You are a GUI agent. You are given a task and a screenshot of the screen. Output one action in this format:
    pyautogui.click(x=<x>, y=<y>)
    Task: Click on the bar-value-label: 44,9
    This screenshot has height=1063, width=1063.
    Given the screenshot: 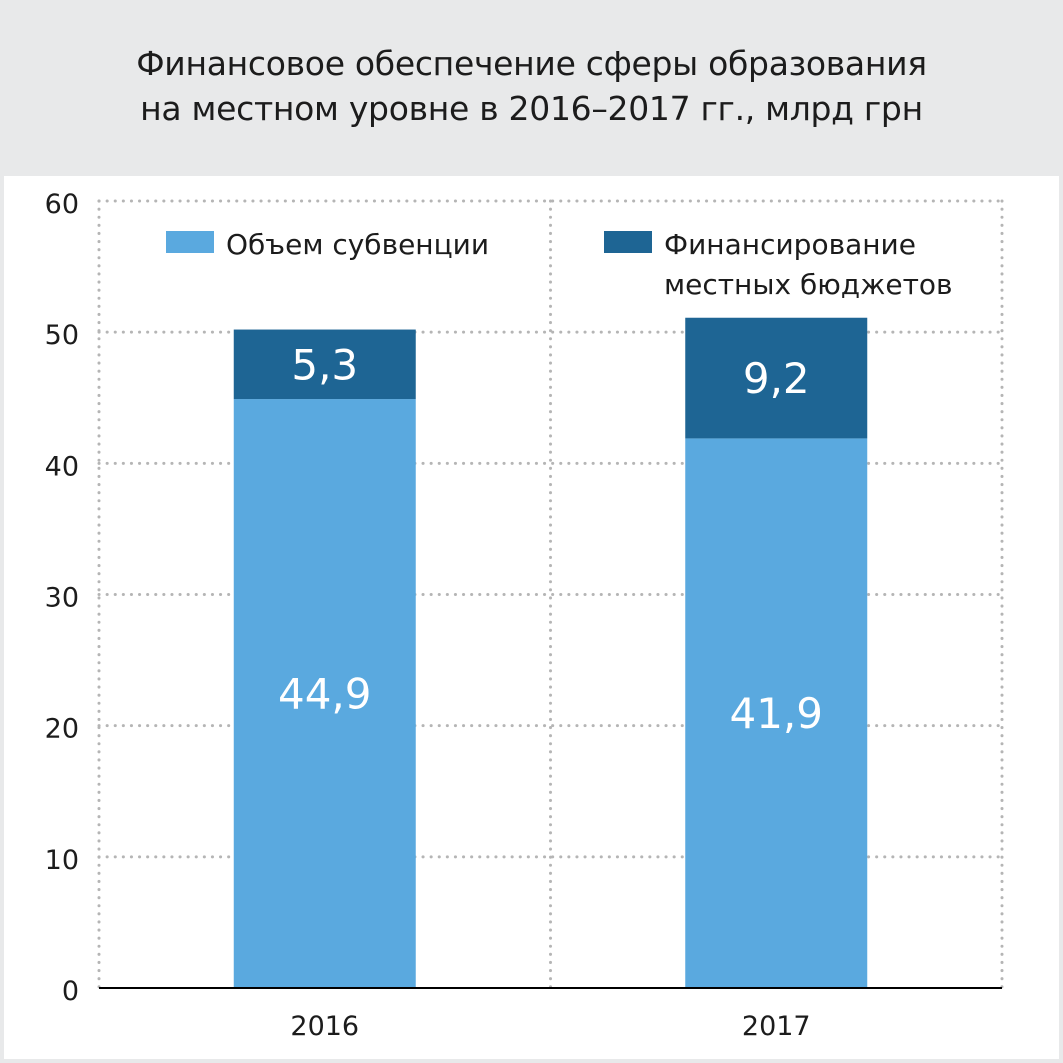 What is the action you would take?
    pyautogui.click(x=325, y=694)
    